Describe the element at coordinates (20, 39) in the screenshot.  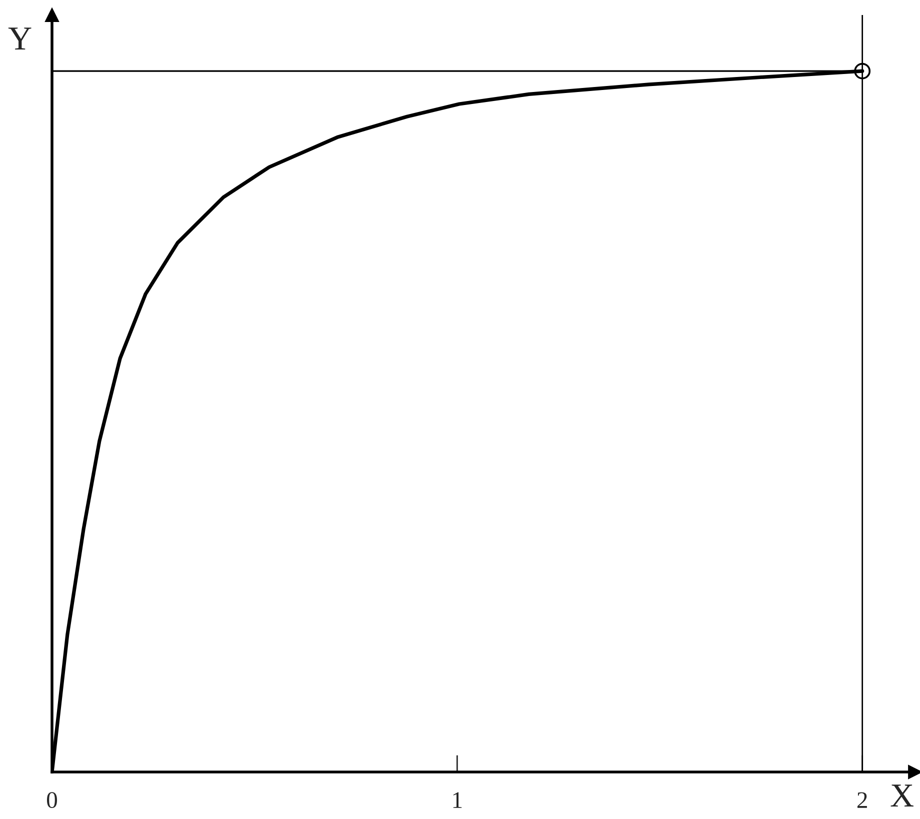
I see `y-axis-title: Y` at that location.